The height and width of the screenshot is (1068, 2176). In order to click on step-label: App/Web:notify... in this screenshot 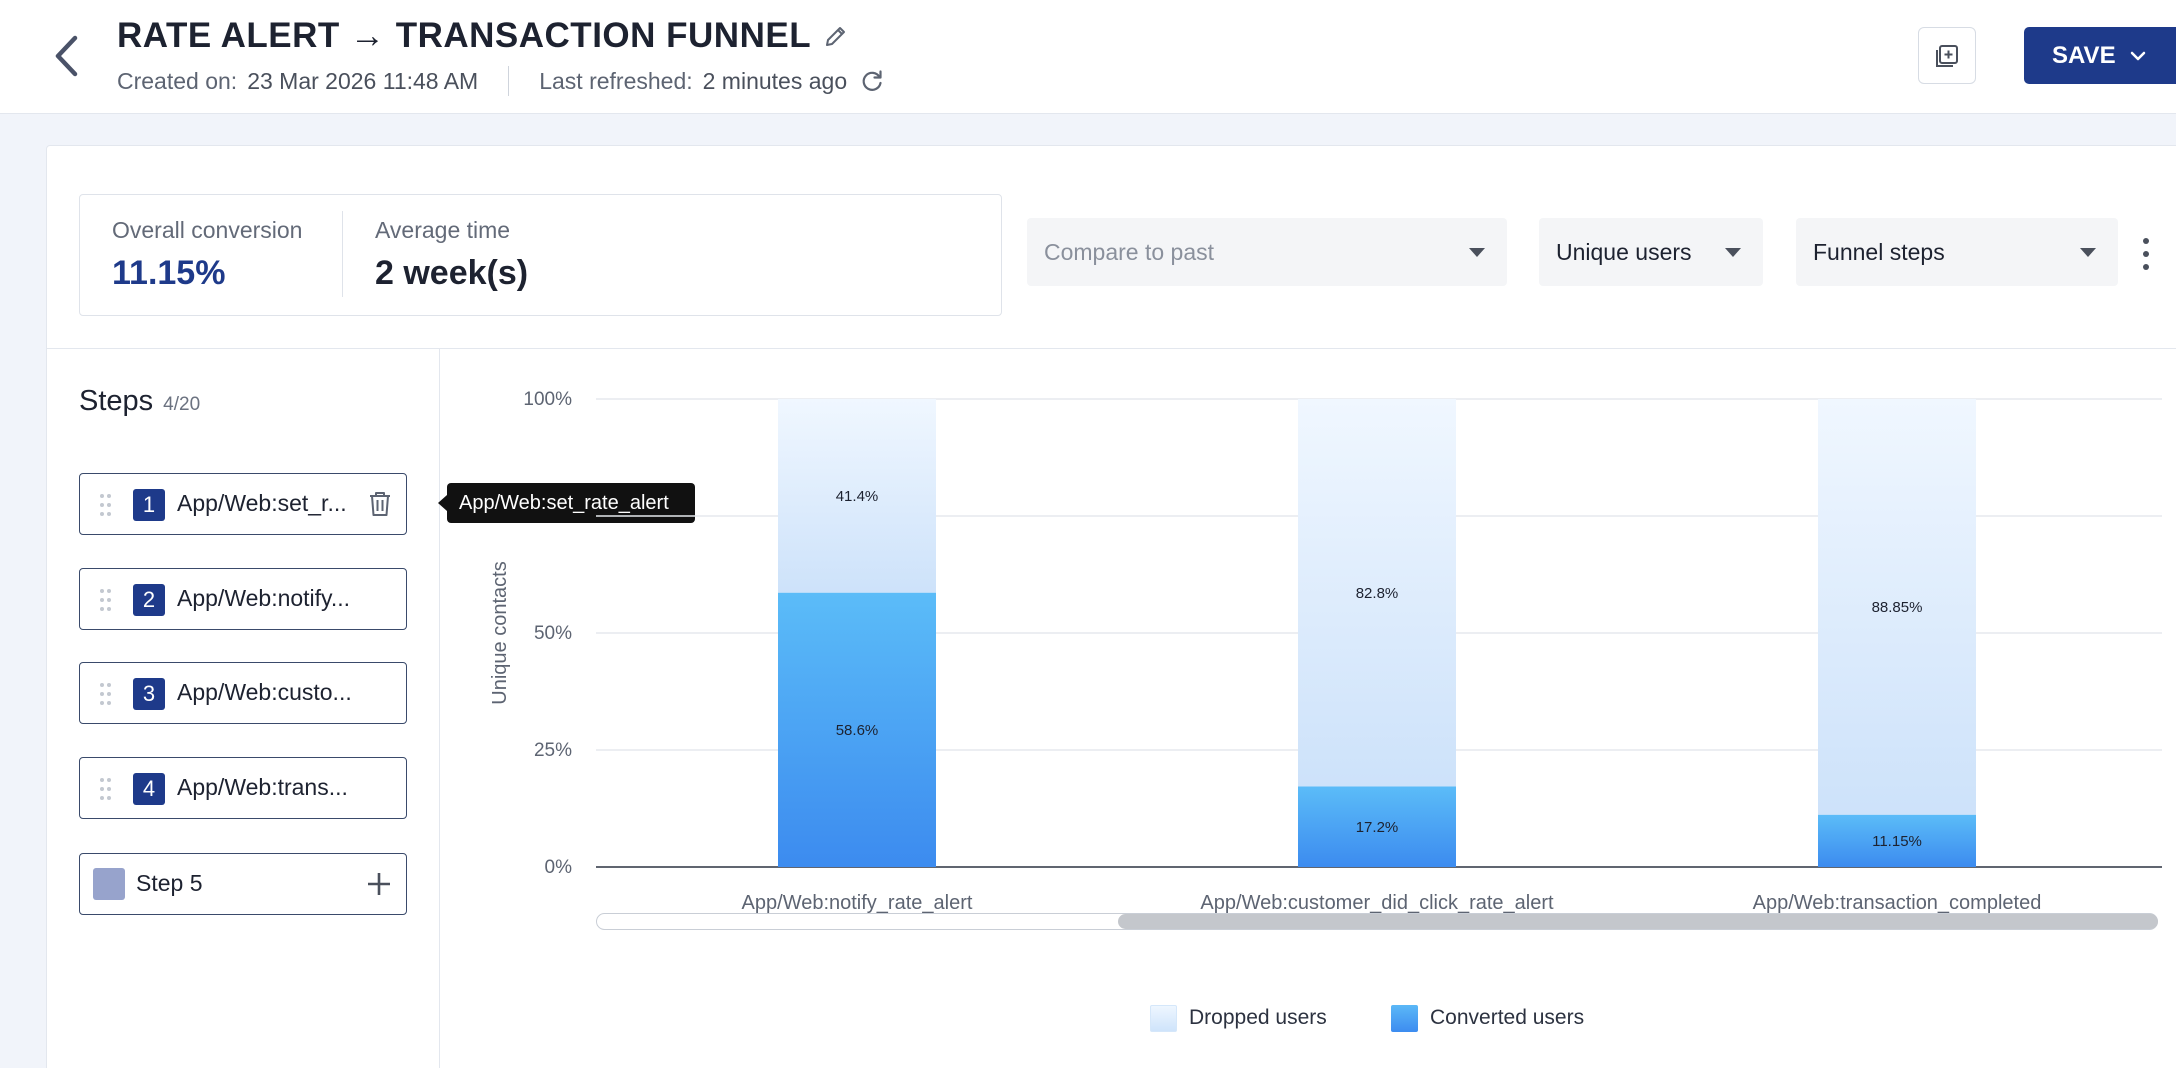, I will do `click(264, 598)`.